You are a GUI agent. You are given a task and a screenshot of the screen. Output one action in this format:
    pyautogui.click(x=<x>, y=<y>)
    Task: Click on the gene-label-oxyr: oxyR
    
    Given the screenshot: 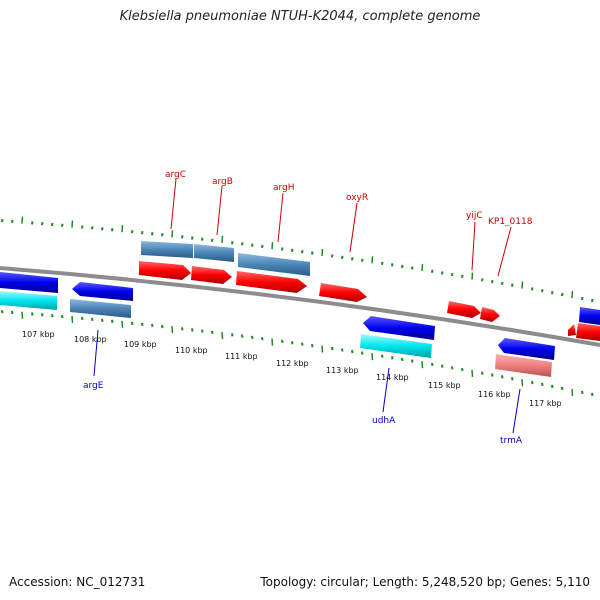 What is the action you would take?
    pyautogui.click(x=357, y=198)
    